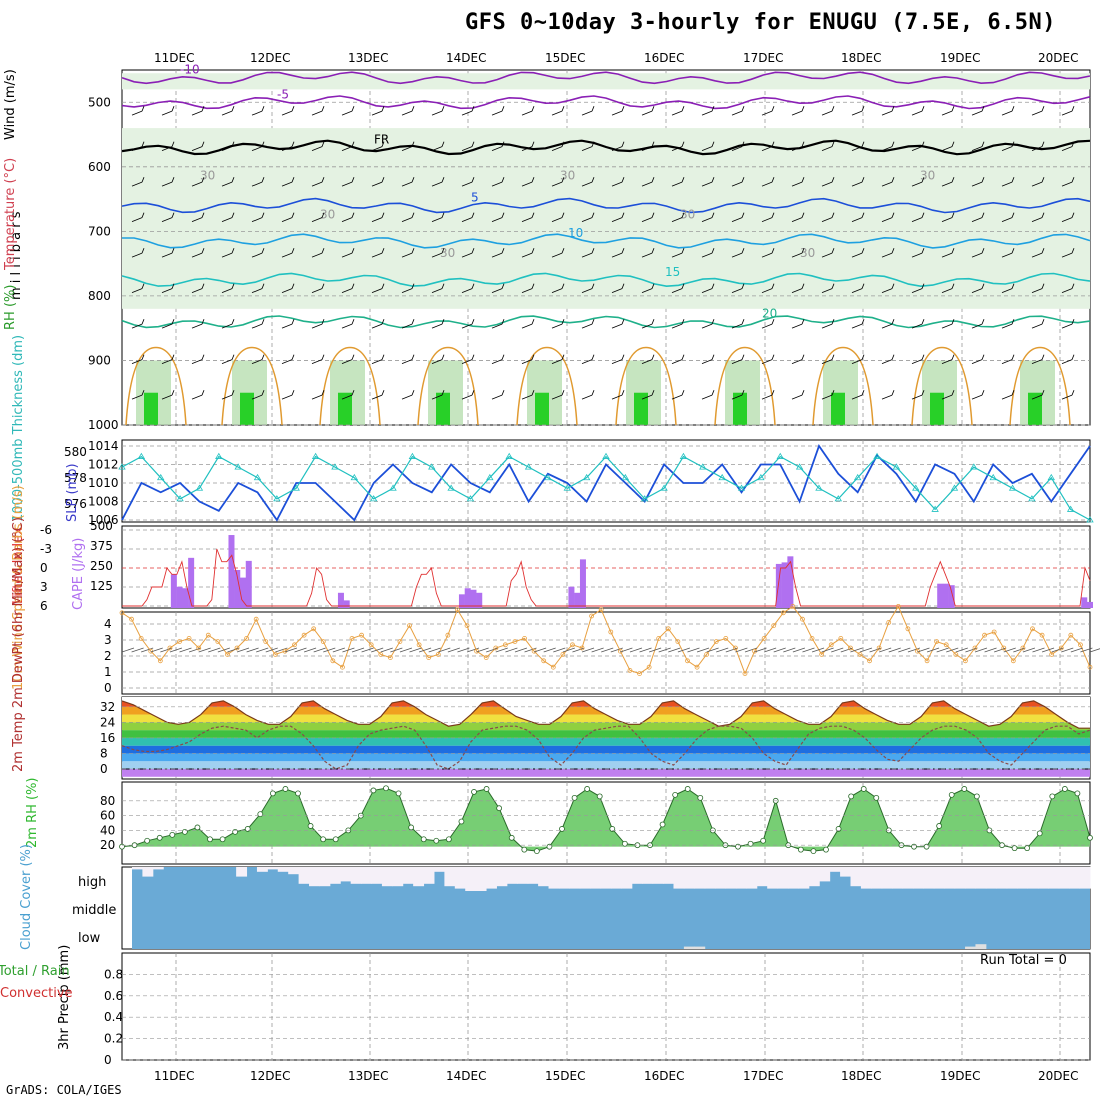 This screenshot has width=1100, height=1100. What do you see at coordinates (981, 946) in the screenshot?
I see `cloud-low-bar` at bounding box center [981, 946].